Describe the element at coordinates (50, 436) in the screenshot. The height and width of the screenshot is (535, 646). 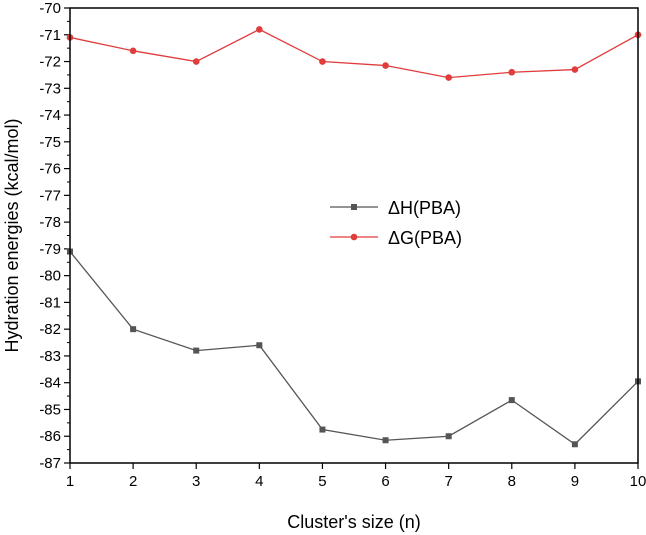
I see `y-tick-label: -86` at that location.